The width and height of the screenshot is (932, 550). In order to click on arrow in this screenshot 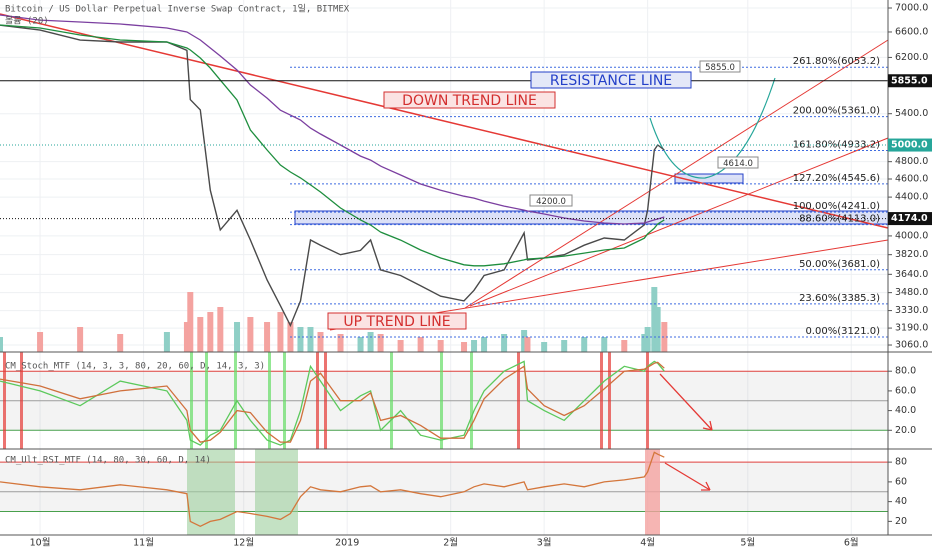, I will do `click(687, 476)`.